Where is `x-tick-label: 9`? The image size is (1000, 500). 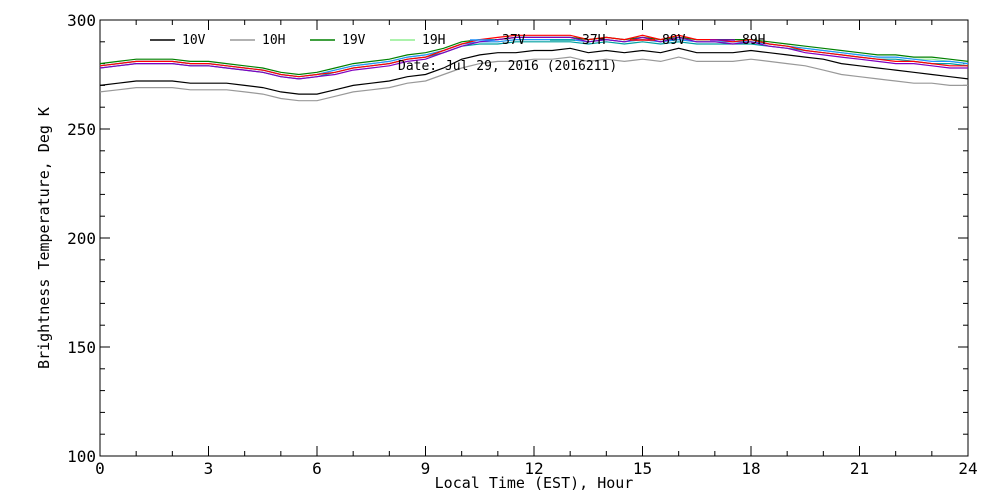
x-tick-label: 9 is located at coordinates (426, 468).